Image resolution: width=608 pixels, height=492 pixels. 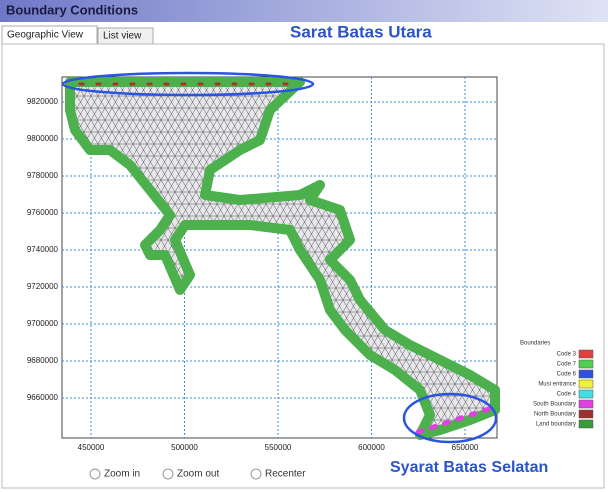 What do you see at coordinates (465, 447) in the screenshot?
I see `x-tick-label: 650000` at bounding box center [465, 447].